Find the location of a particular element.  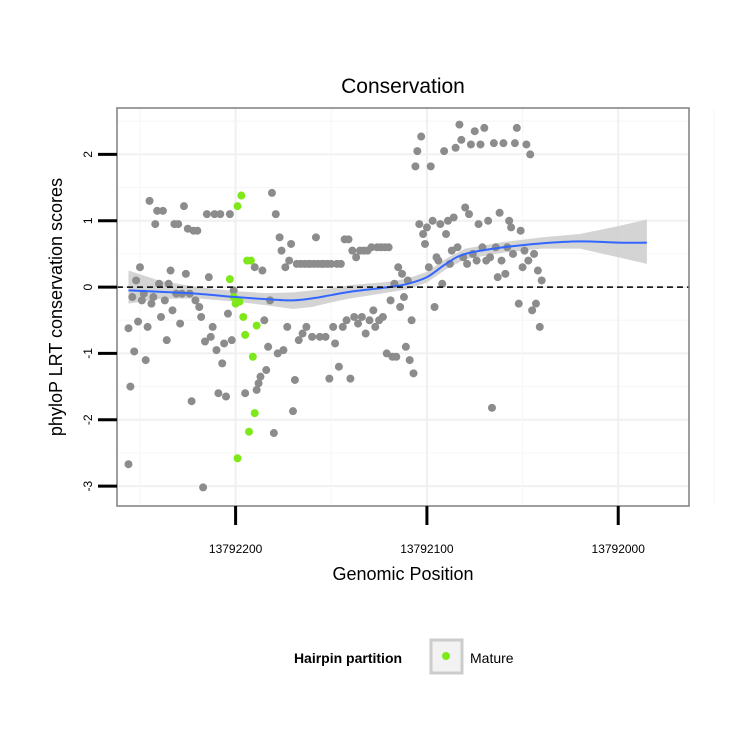

x-tick-label: 13792200 is located at coordinates (236, 549).